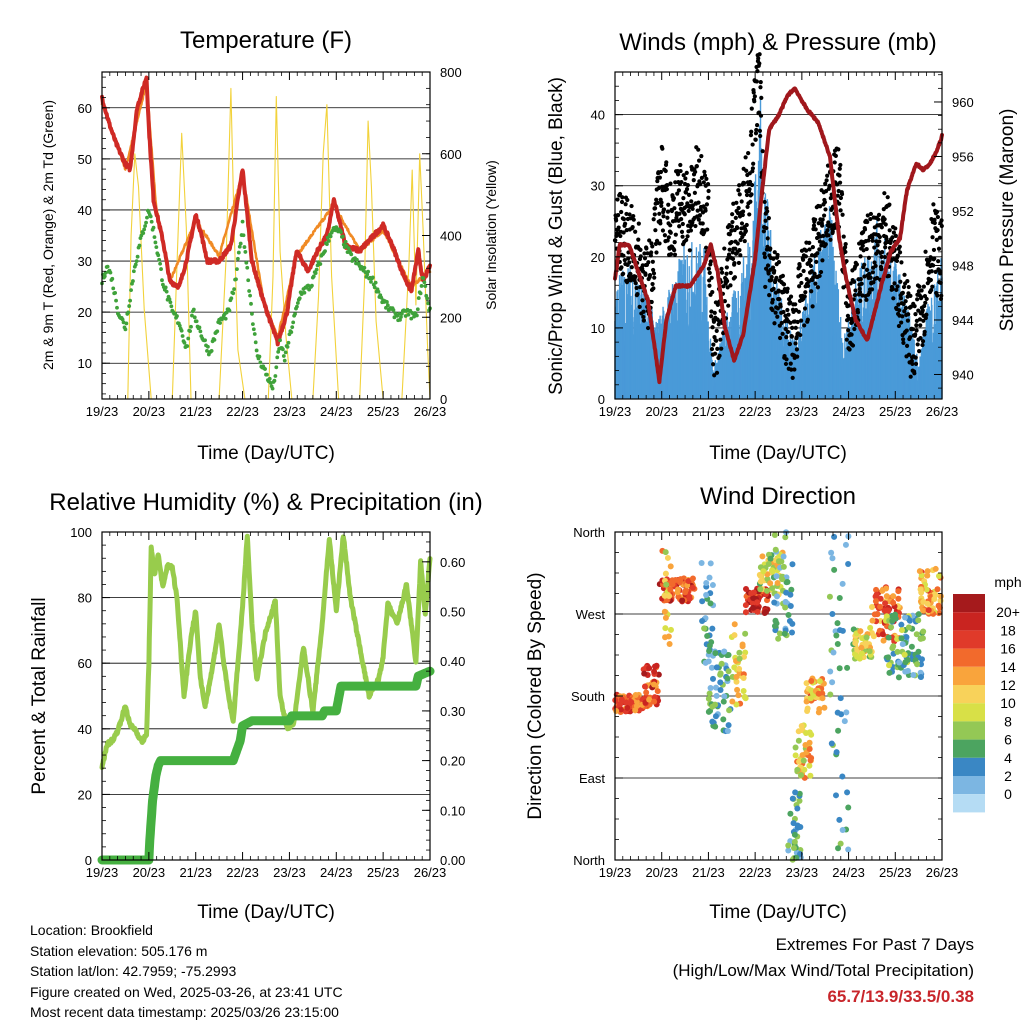 Image resolution: width=1024 pixels, height=1024 pixels. Describe the element at coordinates (591, 614) in the screenshot. I see `y-tick-label: West` at that location.